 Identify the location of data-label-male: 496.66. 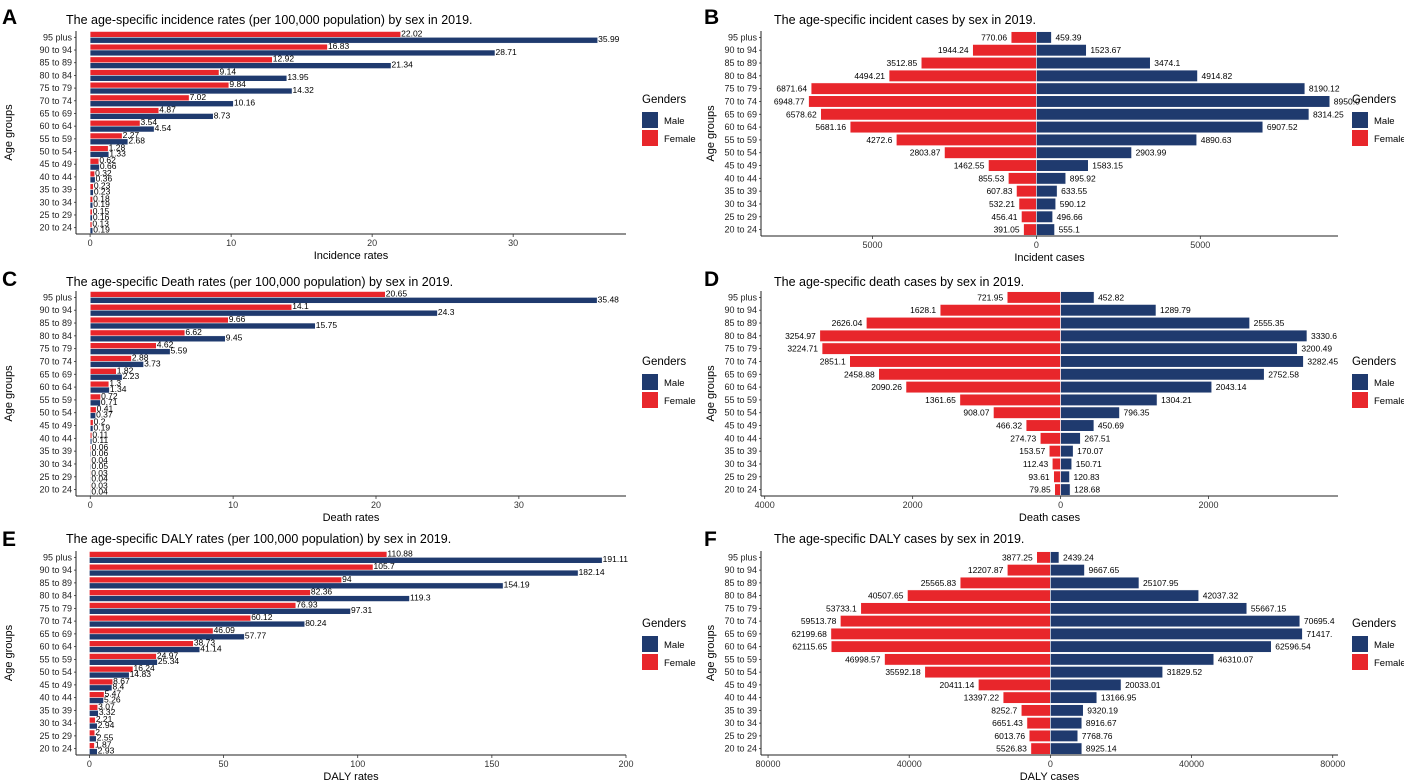
(1070, 217).